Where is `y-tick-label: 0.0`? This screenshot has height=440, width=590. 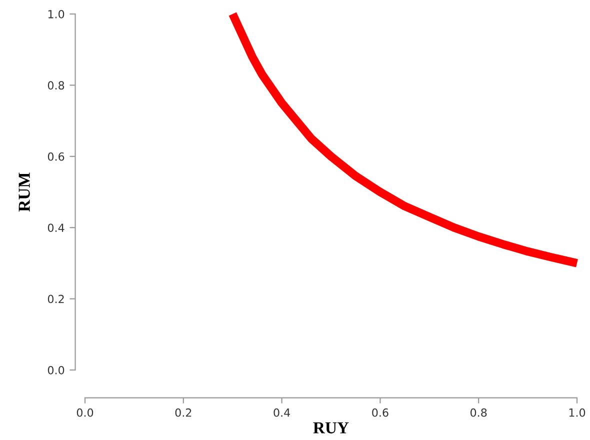 y-tick-label: 0.0 is located at coordinates (56, 370).